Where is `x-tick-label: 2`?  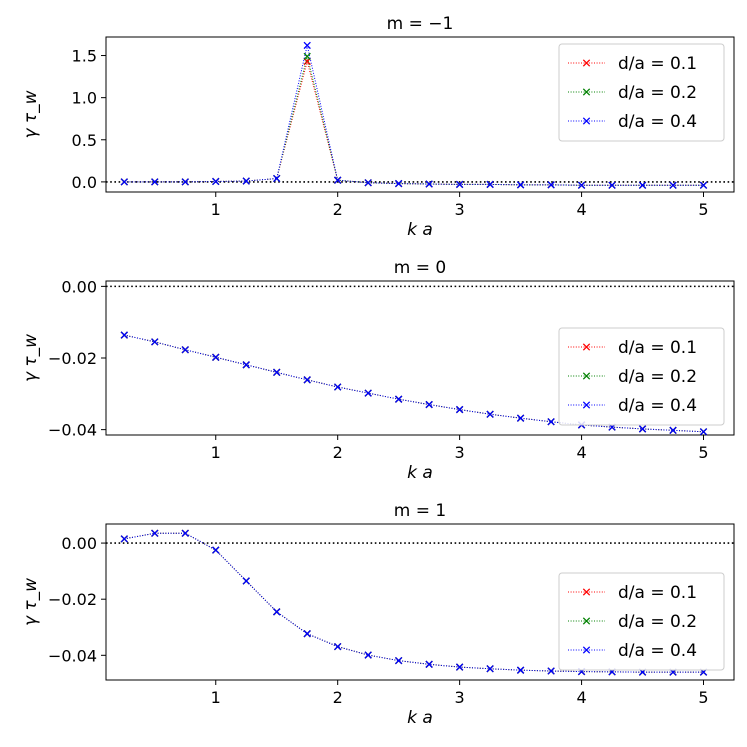
x-tick-label: 2 is located at coordinates (338, 452).